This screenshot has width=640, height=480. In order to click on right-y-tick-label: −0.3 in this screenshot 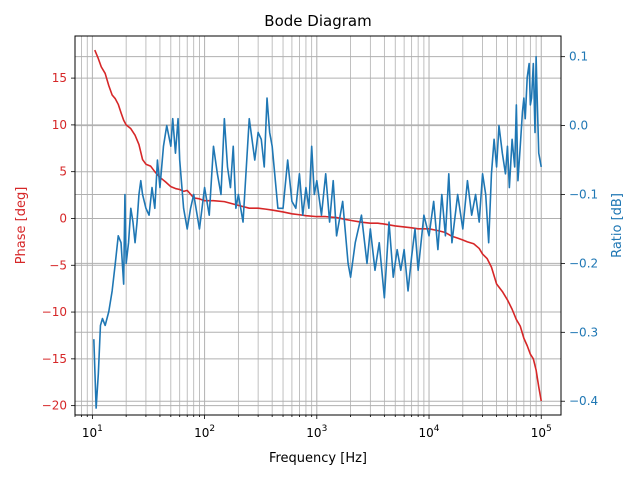, I will do `click(583, 332)`.